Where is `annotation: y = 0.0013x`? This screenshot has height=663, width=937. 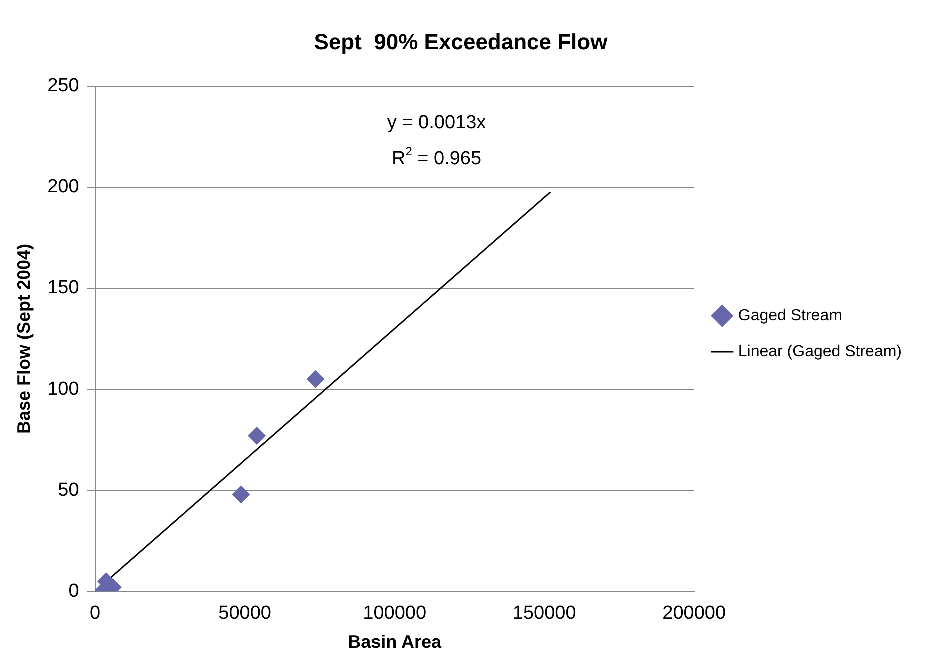 annotation: y = 0.0013x is located at coordinates (437, 123).